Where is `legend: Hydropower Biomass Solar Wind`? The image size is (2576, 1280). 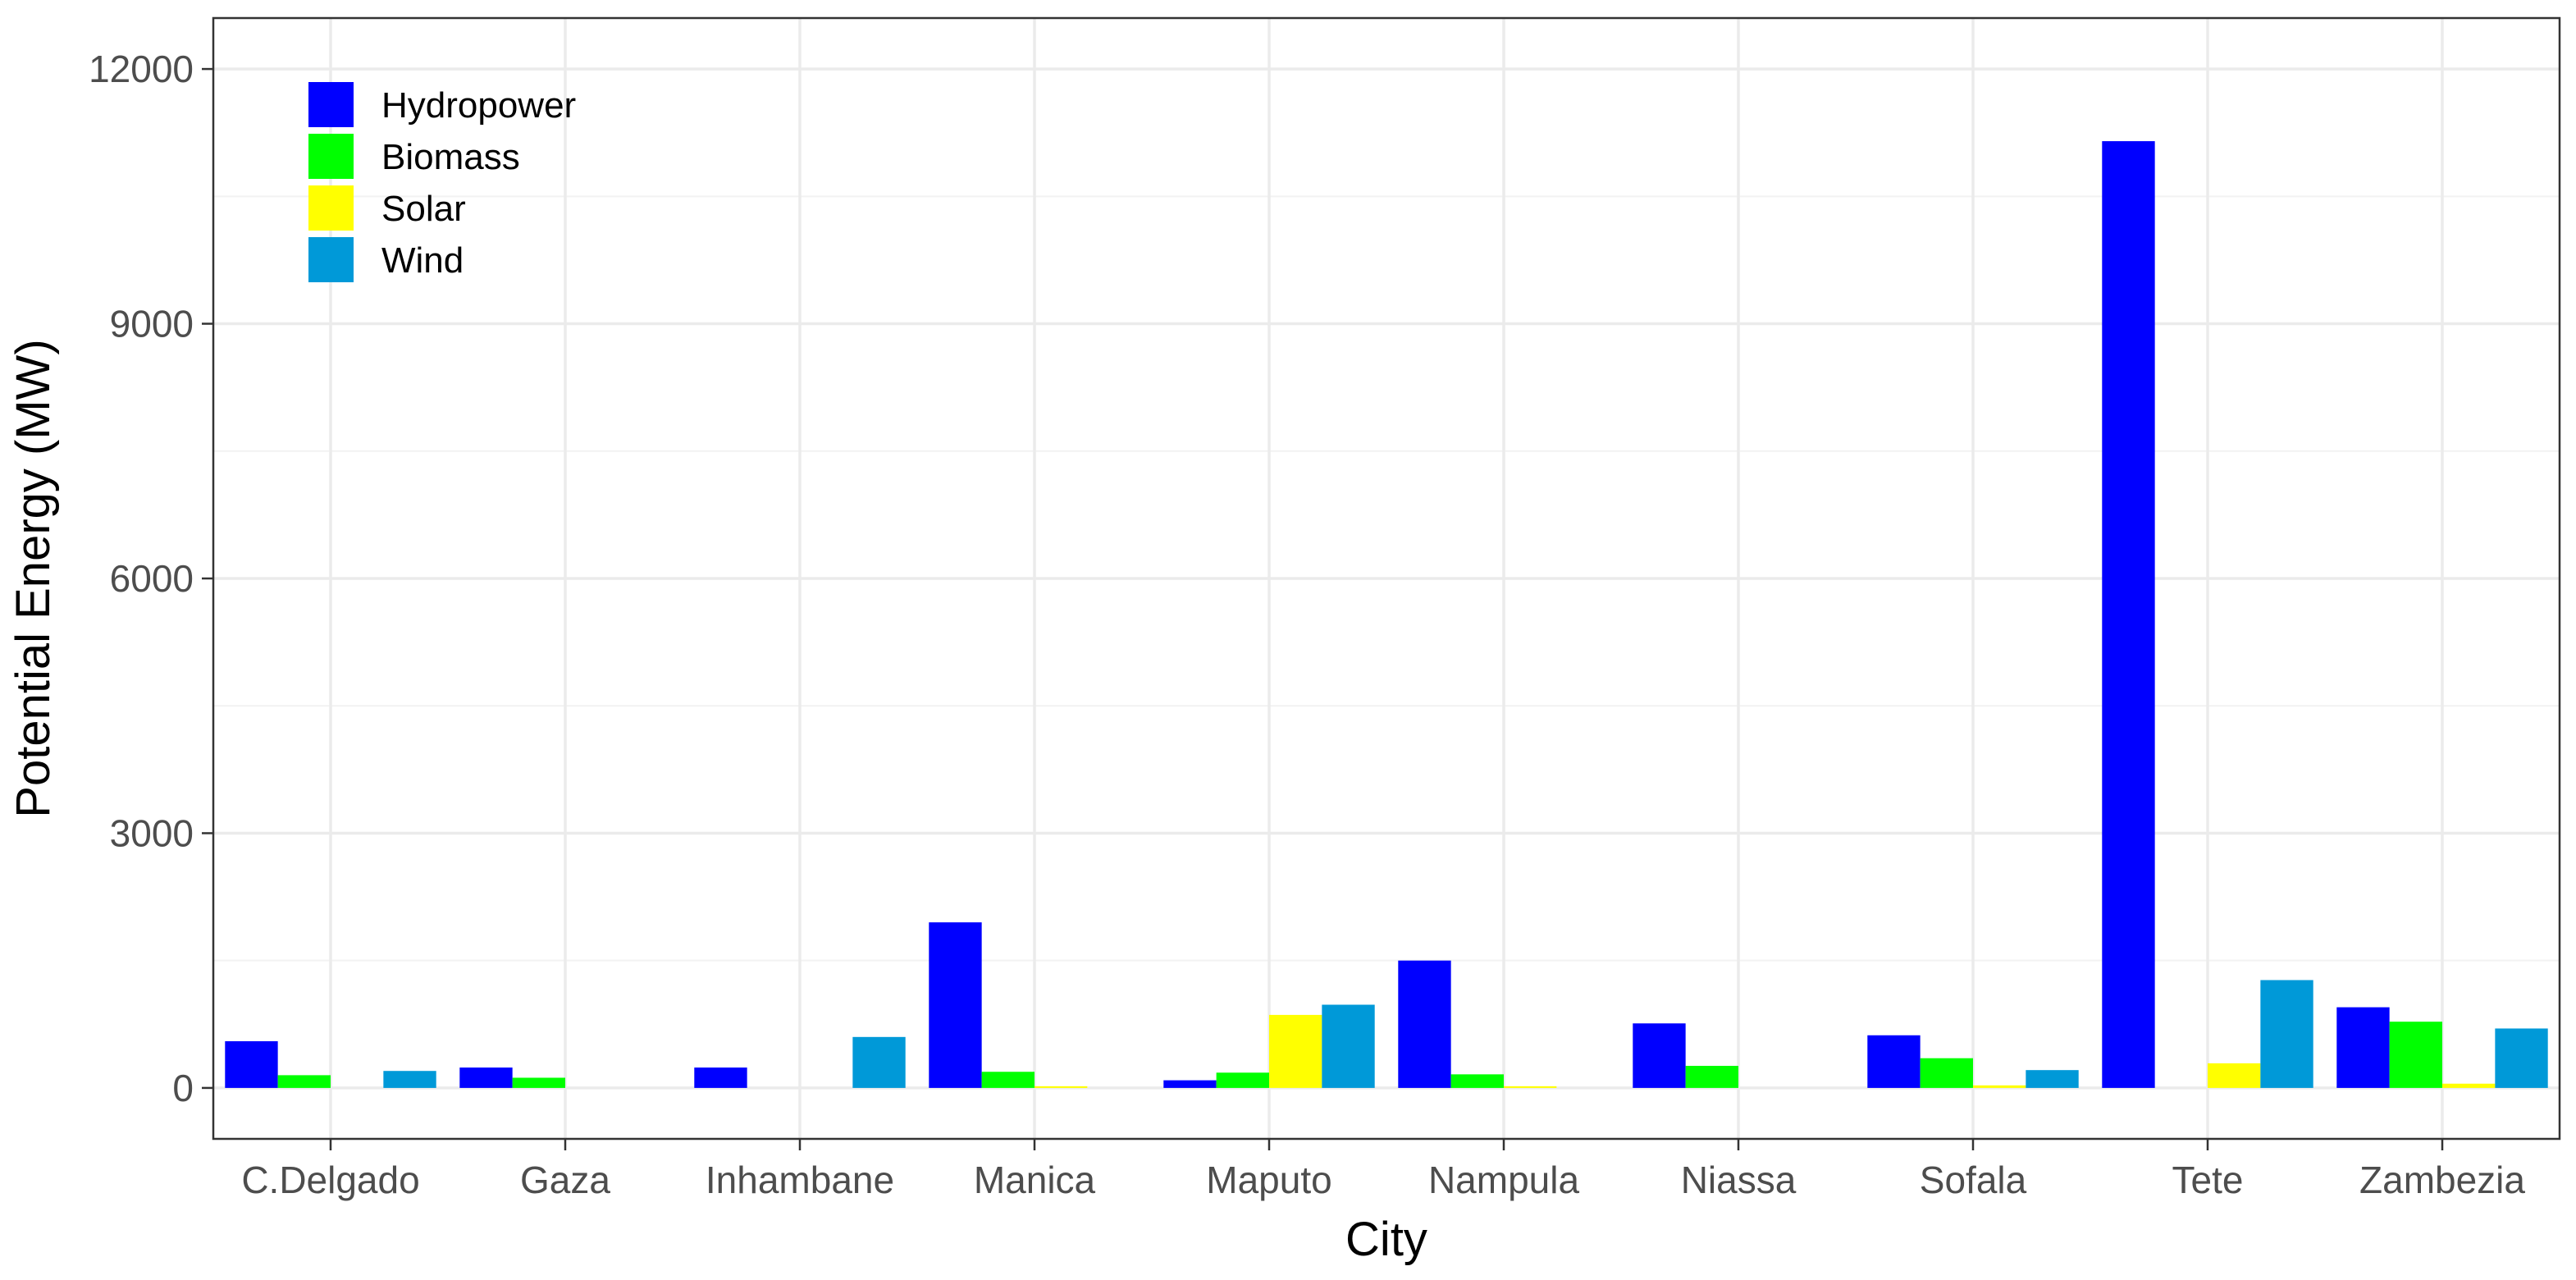
legend: Hydropower Biomass Solar Wind is located at coordinates (442, 182).